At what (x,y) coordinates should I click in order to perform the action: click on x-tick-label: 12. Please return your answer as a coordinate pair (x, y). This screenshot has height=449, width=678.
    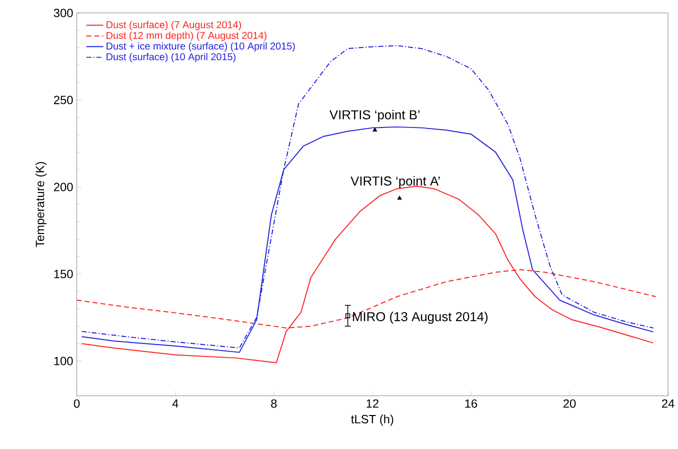
    Looking at the image, I should click on (372, 403).